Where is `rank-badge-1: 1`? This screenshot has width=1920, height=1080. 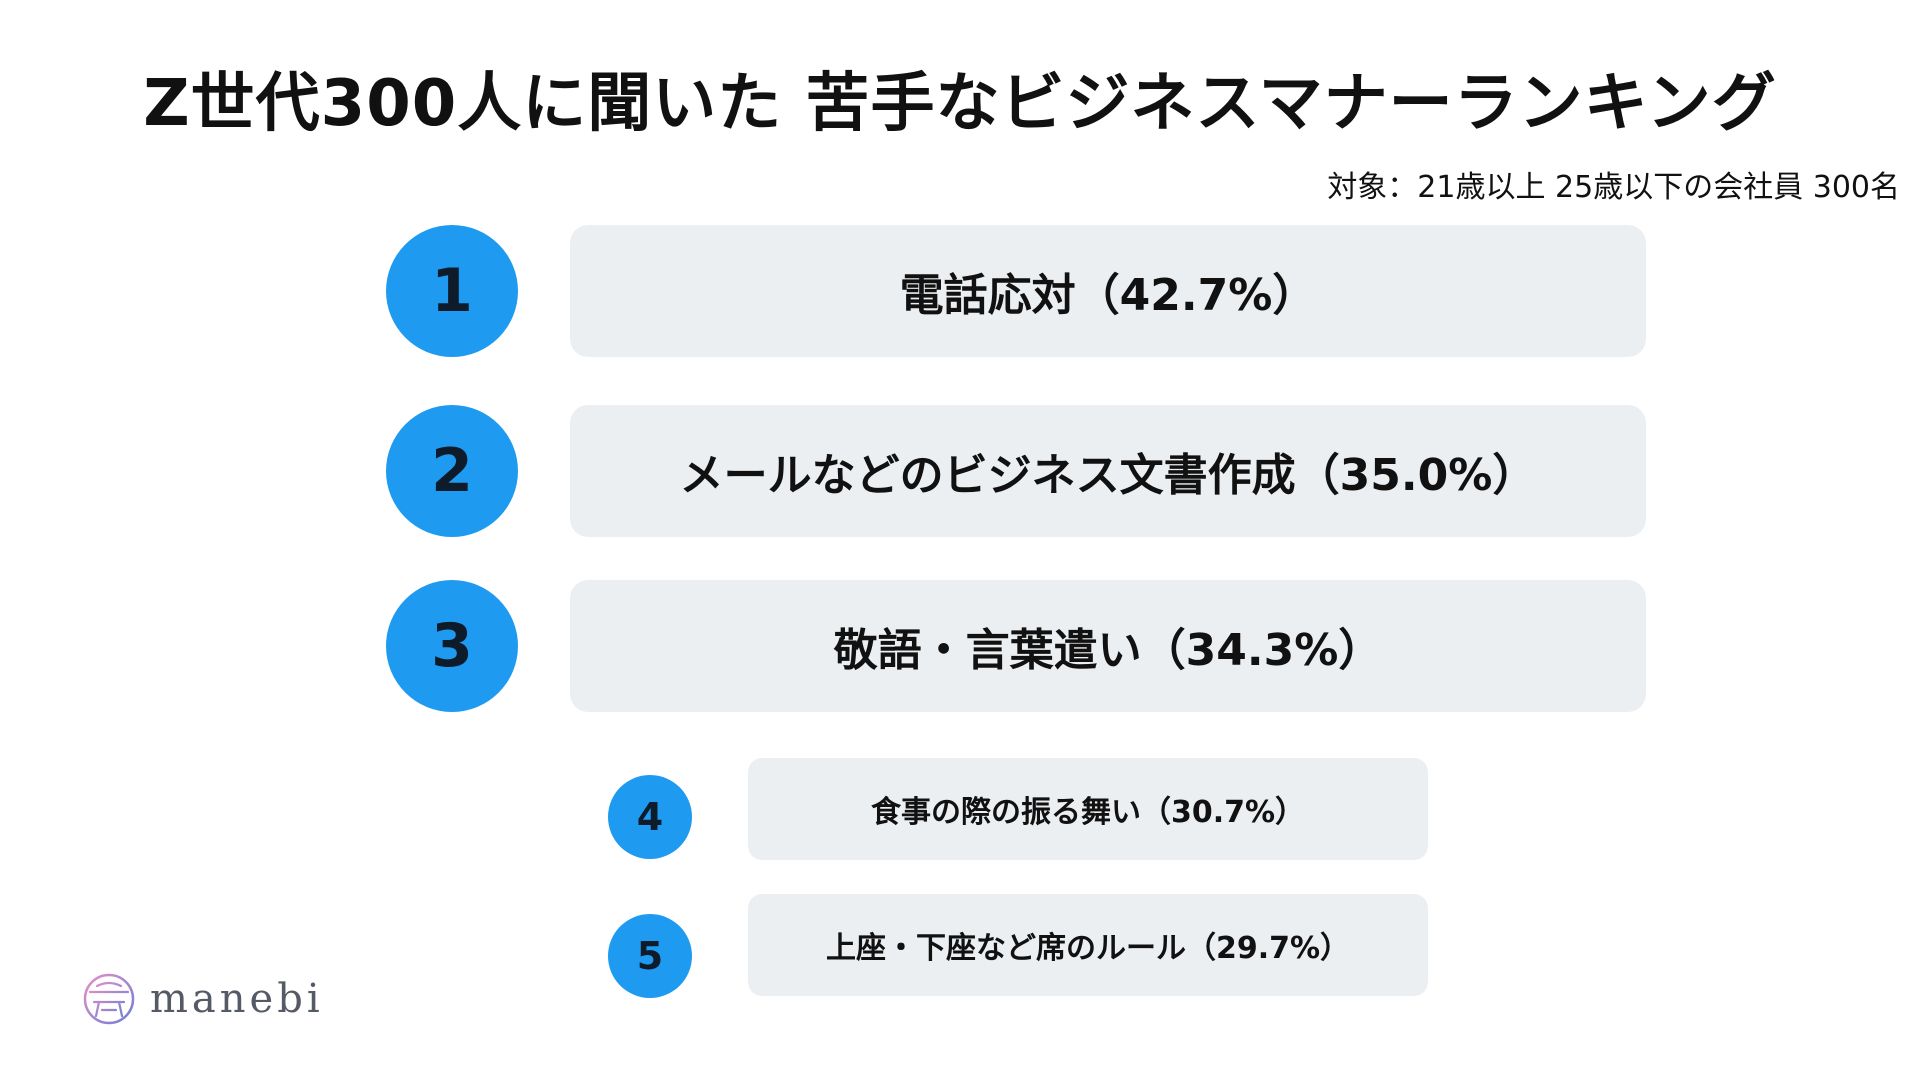
rank-badge-1: 1 is located at coordinates (452, 291).